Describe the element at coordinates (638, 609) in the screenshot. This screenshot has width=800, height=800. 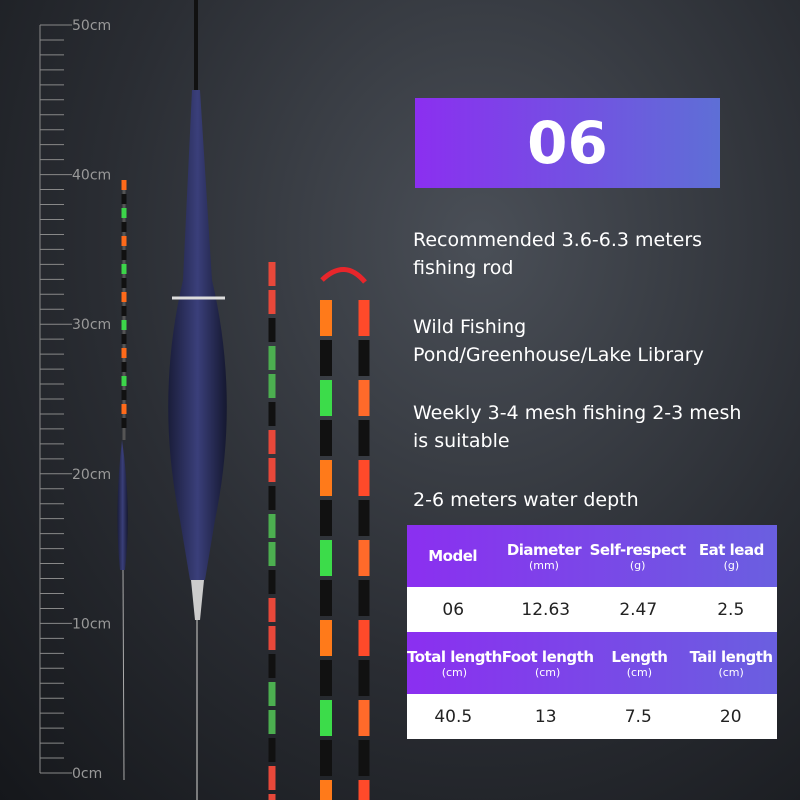
I see `value: 2.47` at that location.